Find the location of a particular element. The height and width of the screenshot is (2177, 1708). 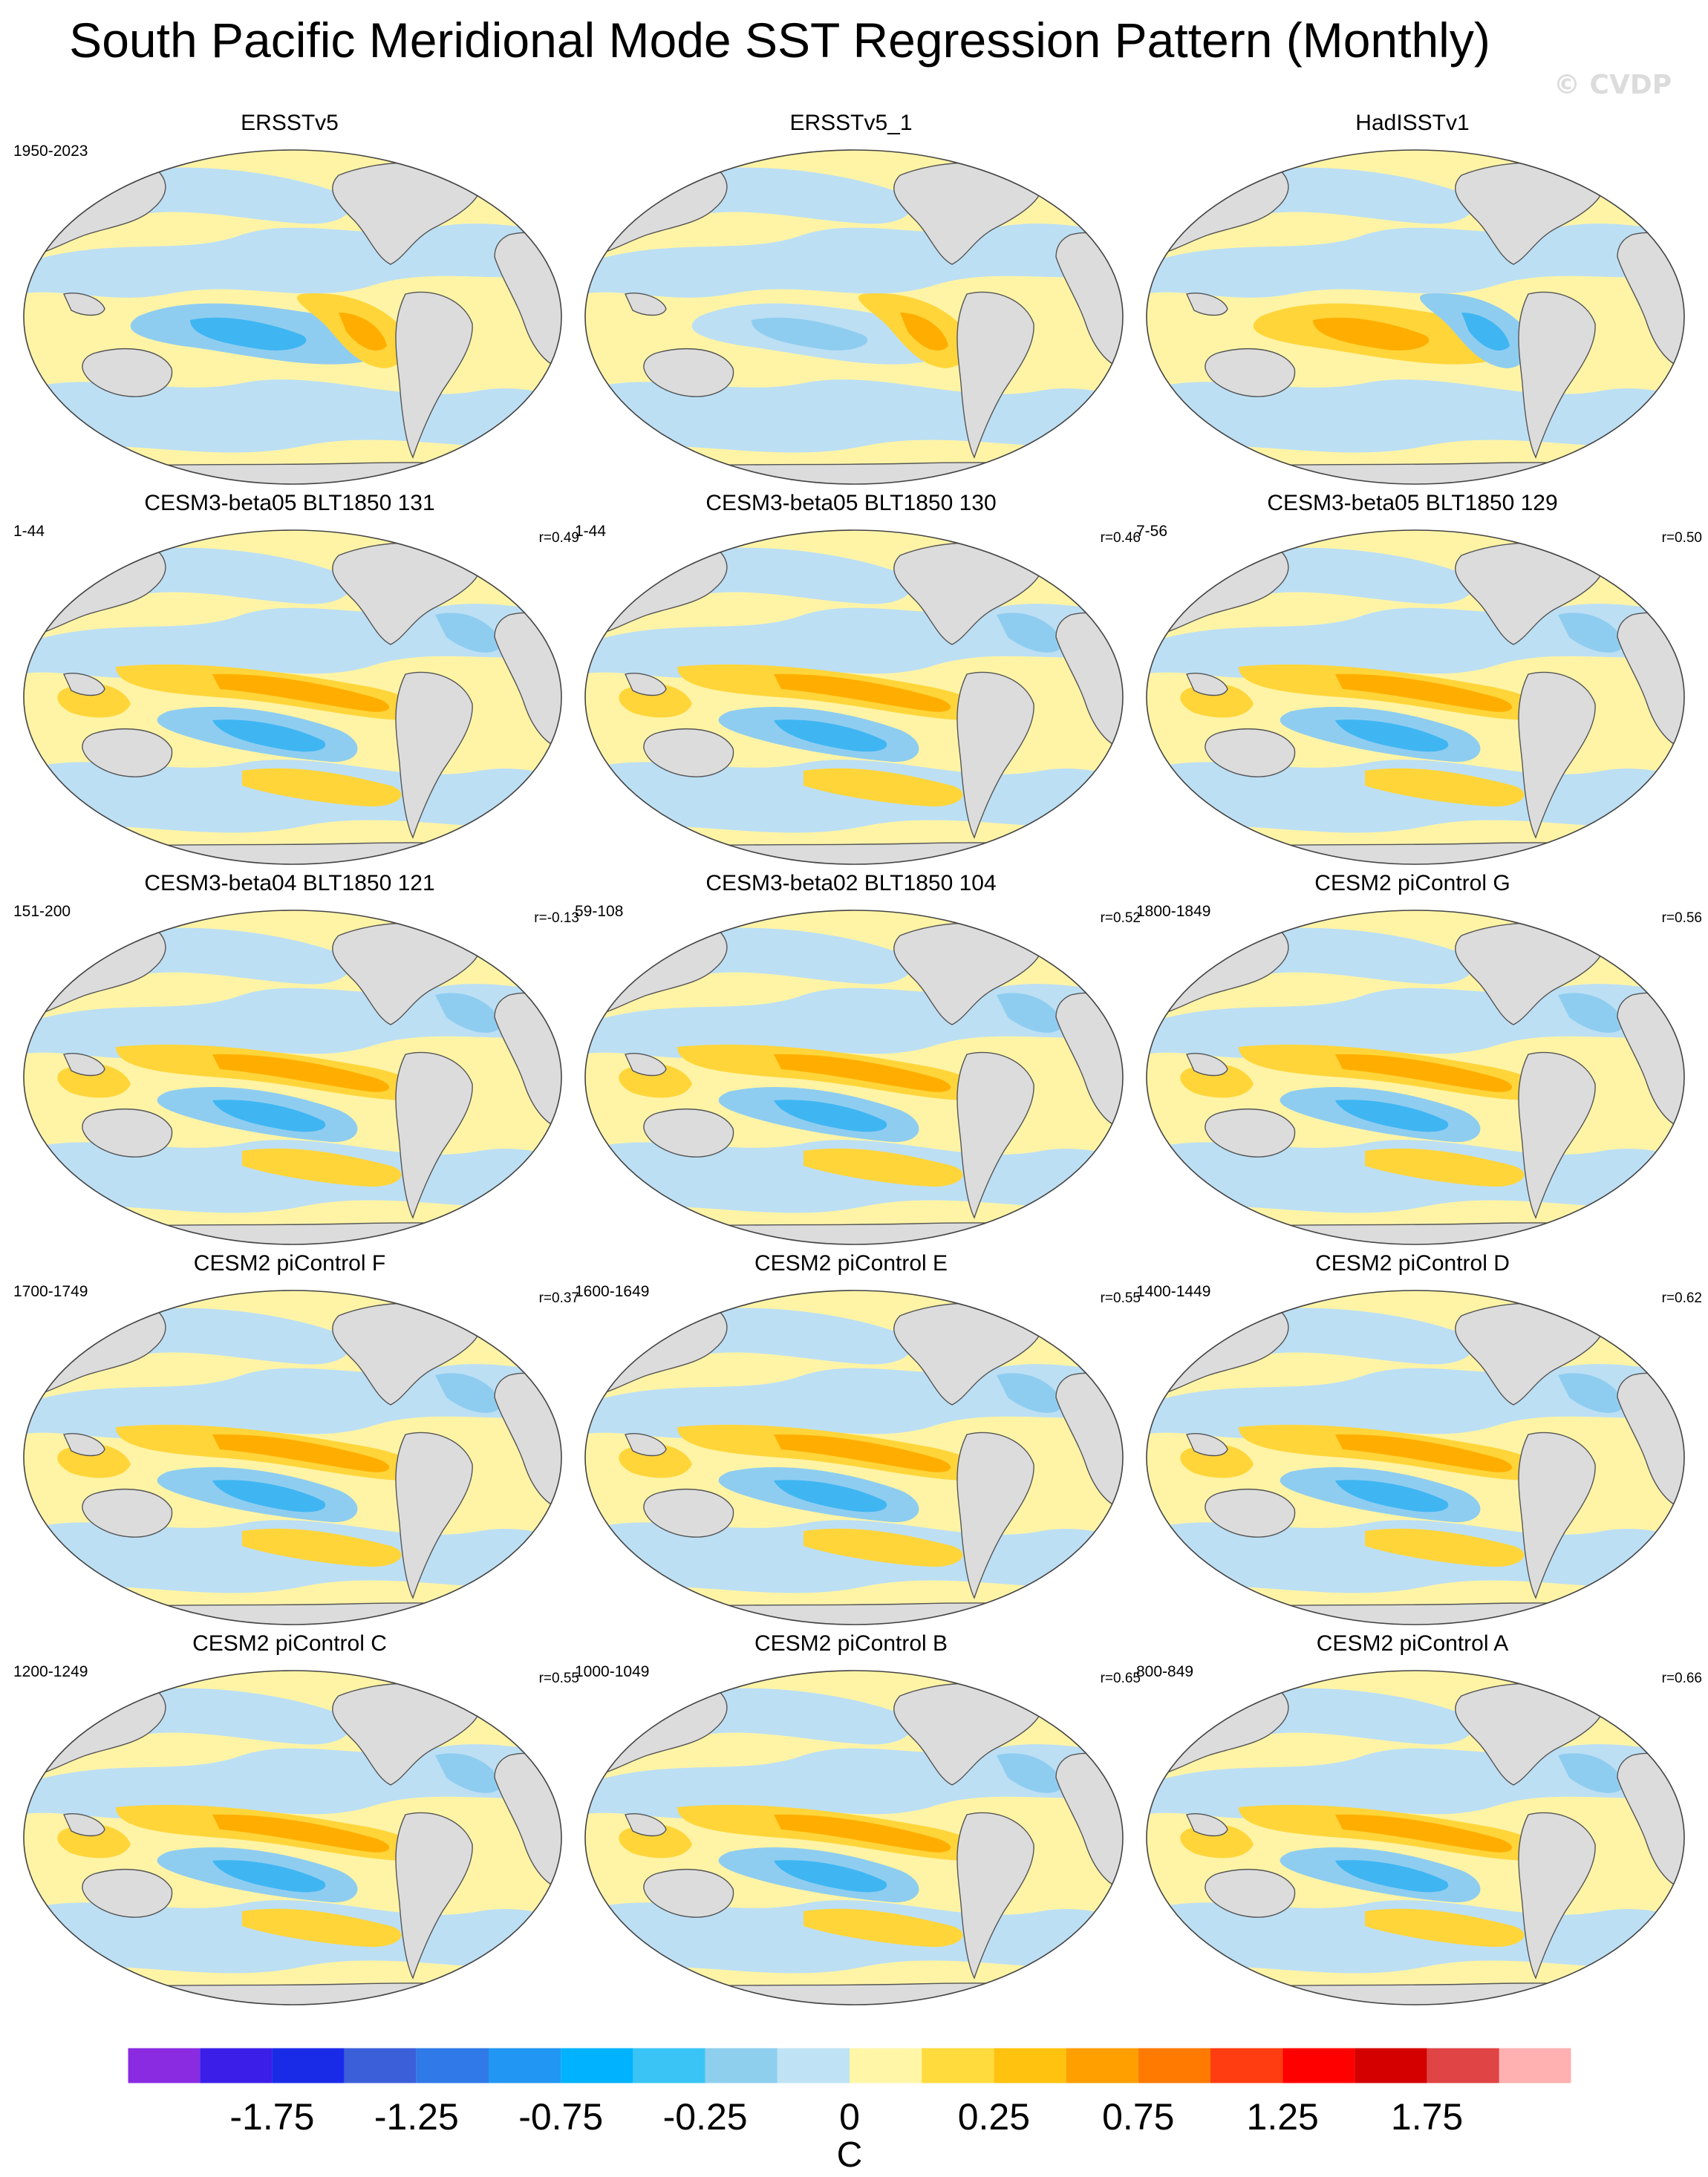

panel-title: CESM2 piControl A is located at coordinates (1412, 1643).